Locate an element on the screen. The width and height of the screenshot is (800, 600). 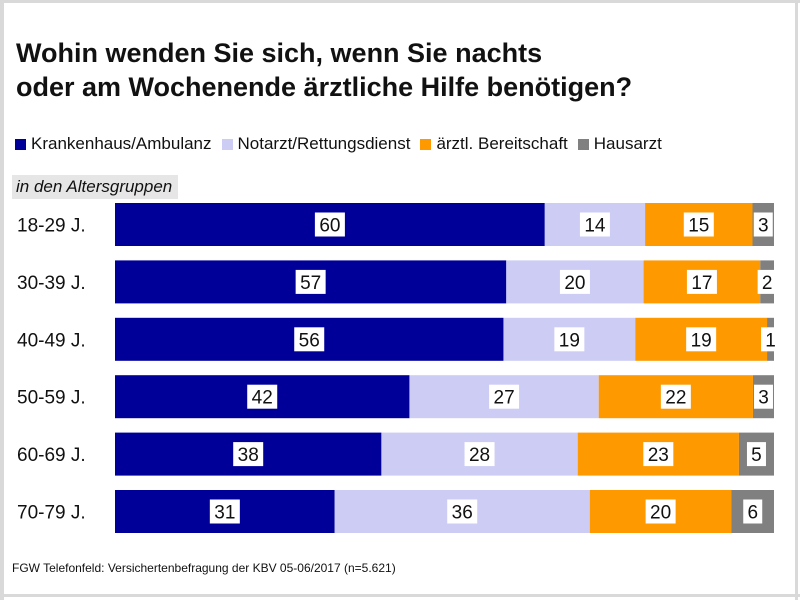
category-label: 70-79 J. is located at coordinates (51, 513).